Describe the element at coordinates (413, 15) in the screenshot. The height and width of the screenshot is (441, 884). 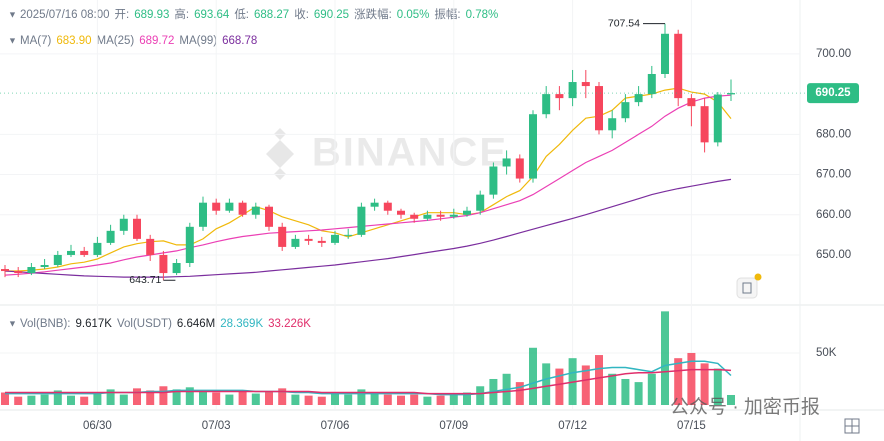
I see `legend-value: 0.05%` at that location.